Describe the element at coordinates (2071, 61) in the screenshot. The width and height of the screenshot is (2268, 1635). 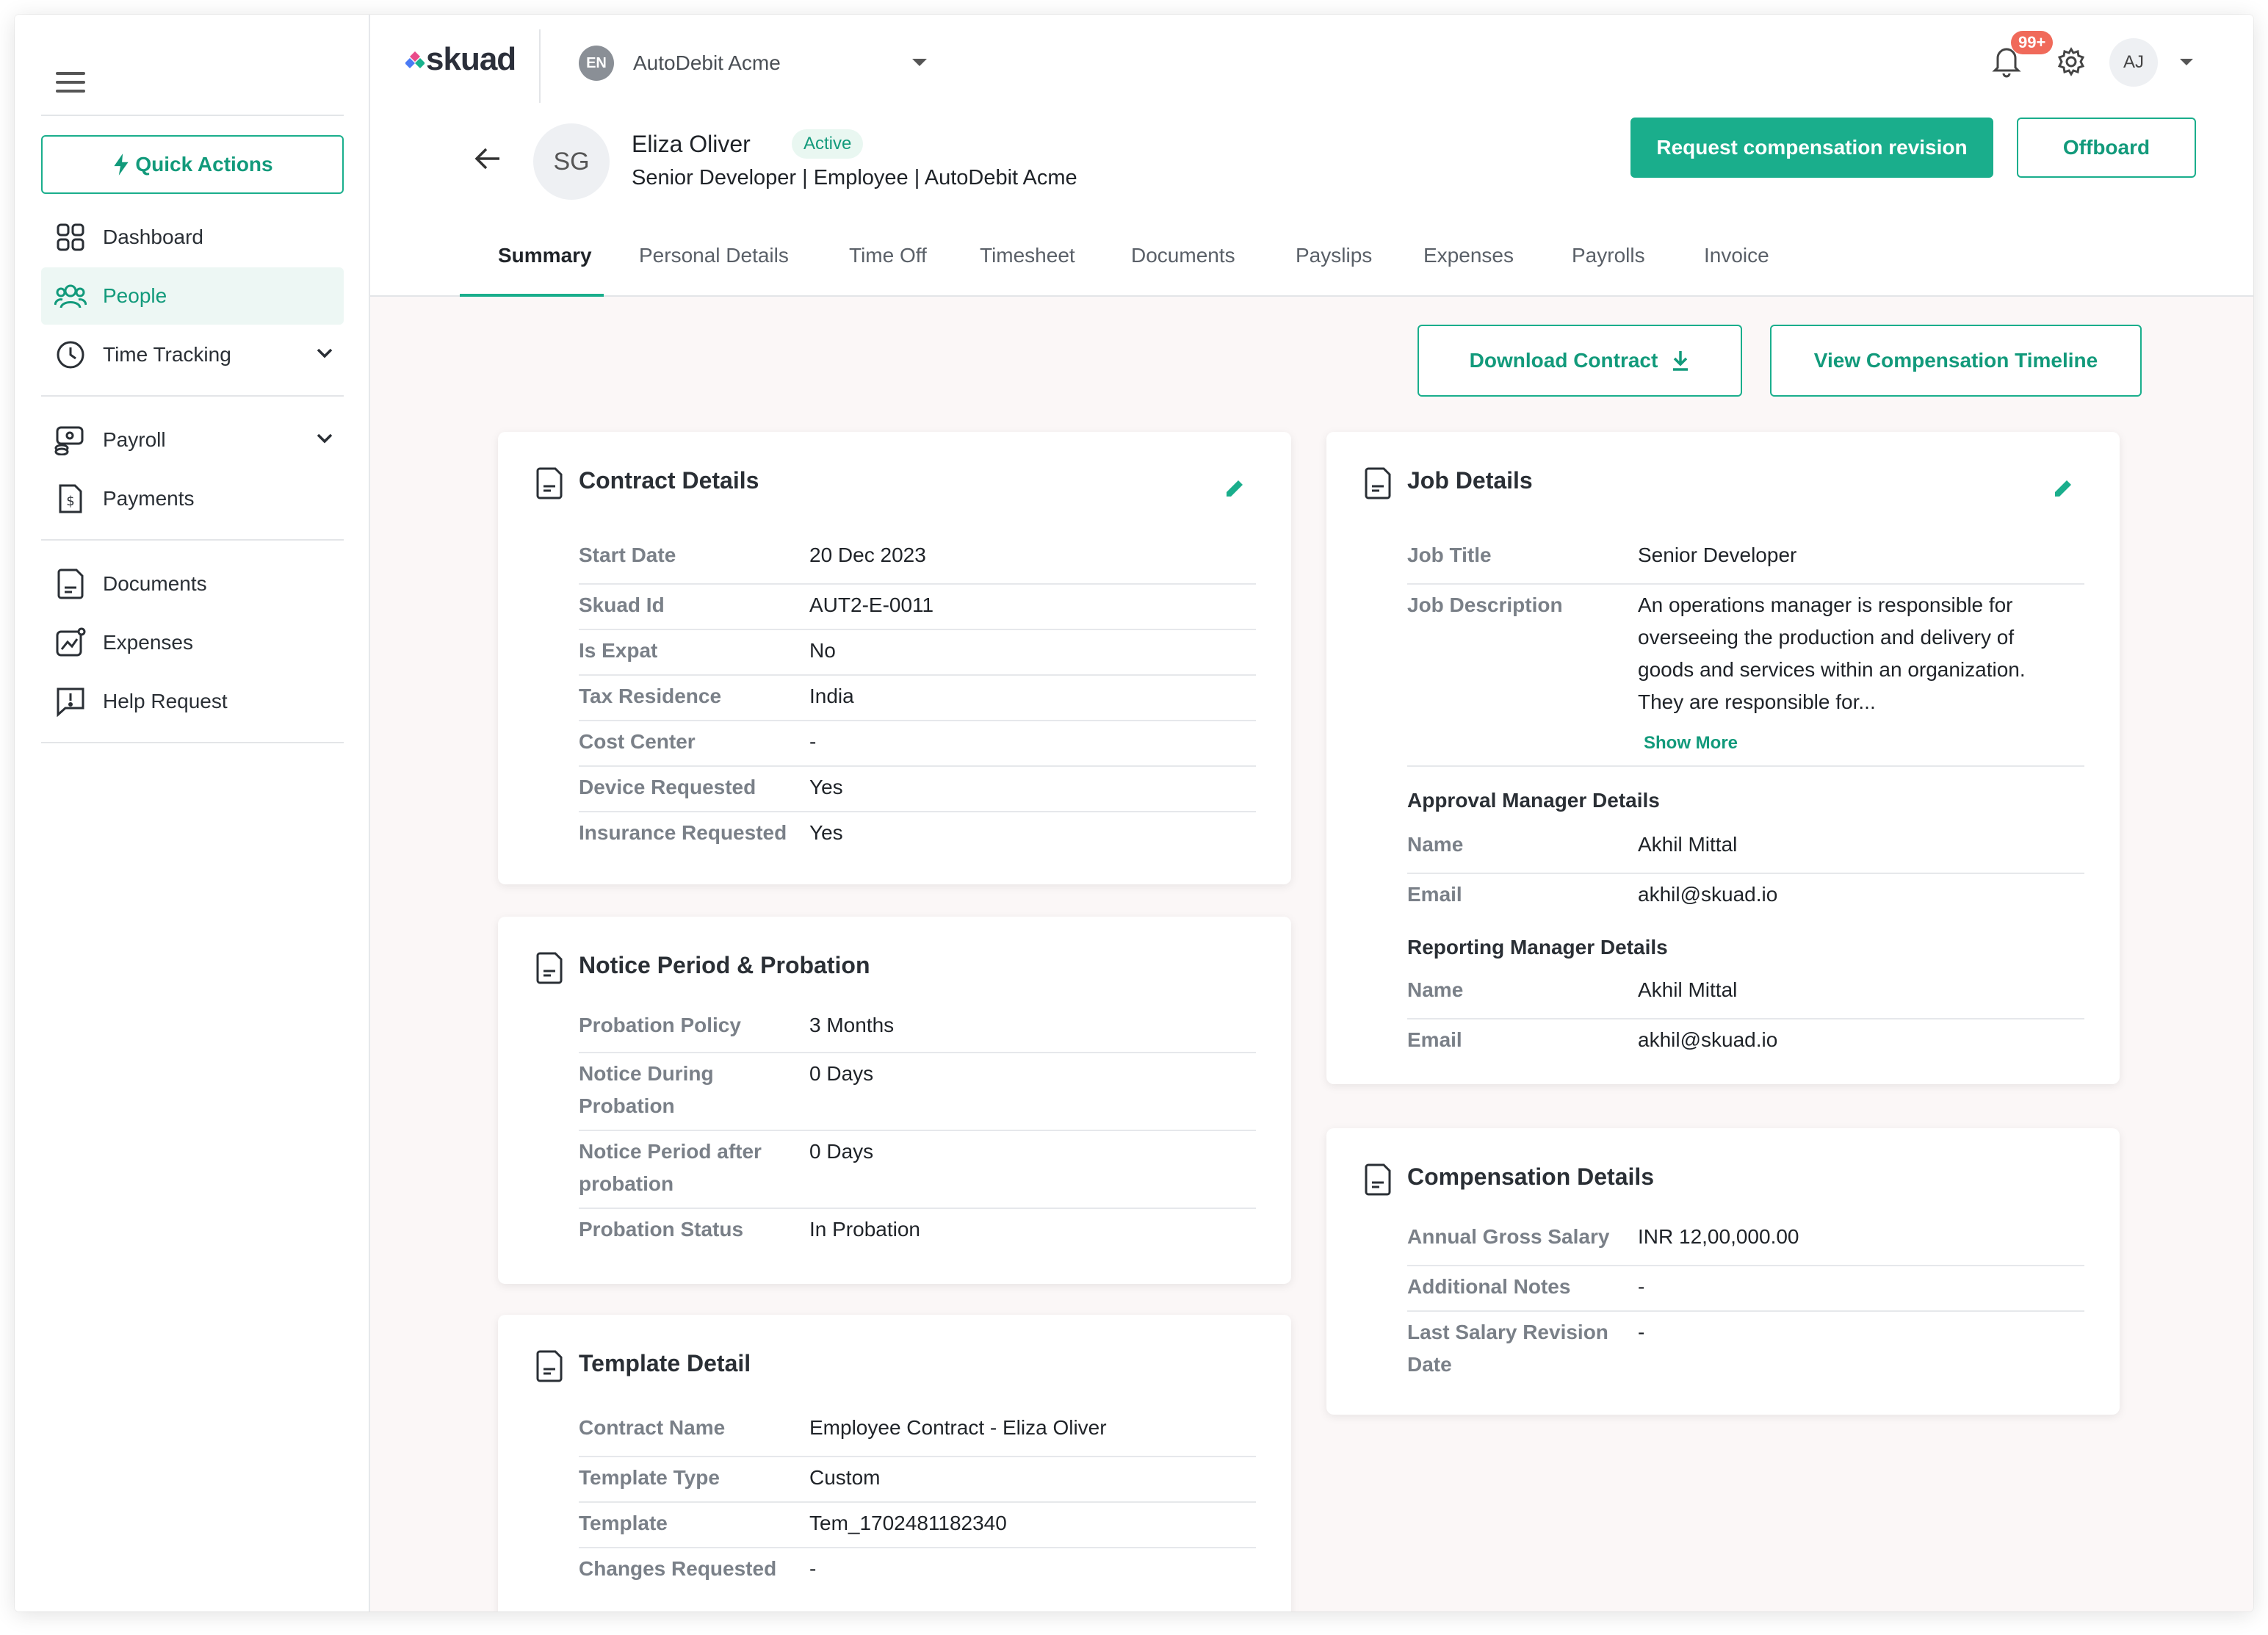
I see `gear-icon` at that location.